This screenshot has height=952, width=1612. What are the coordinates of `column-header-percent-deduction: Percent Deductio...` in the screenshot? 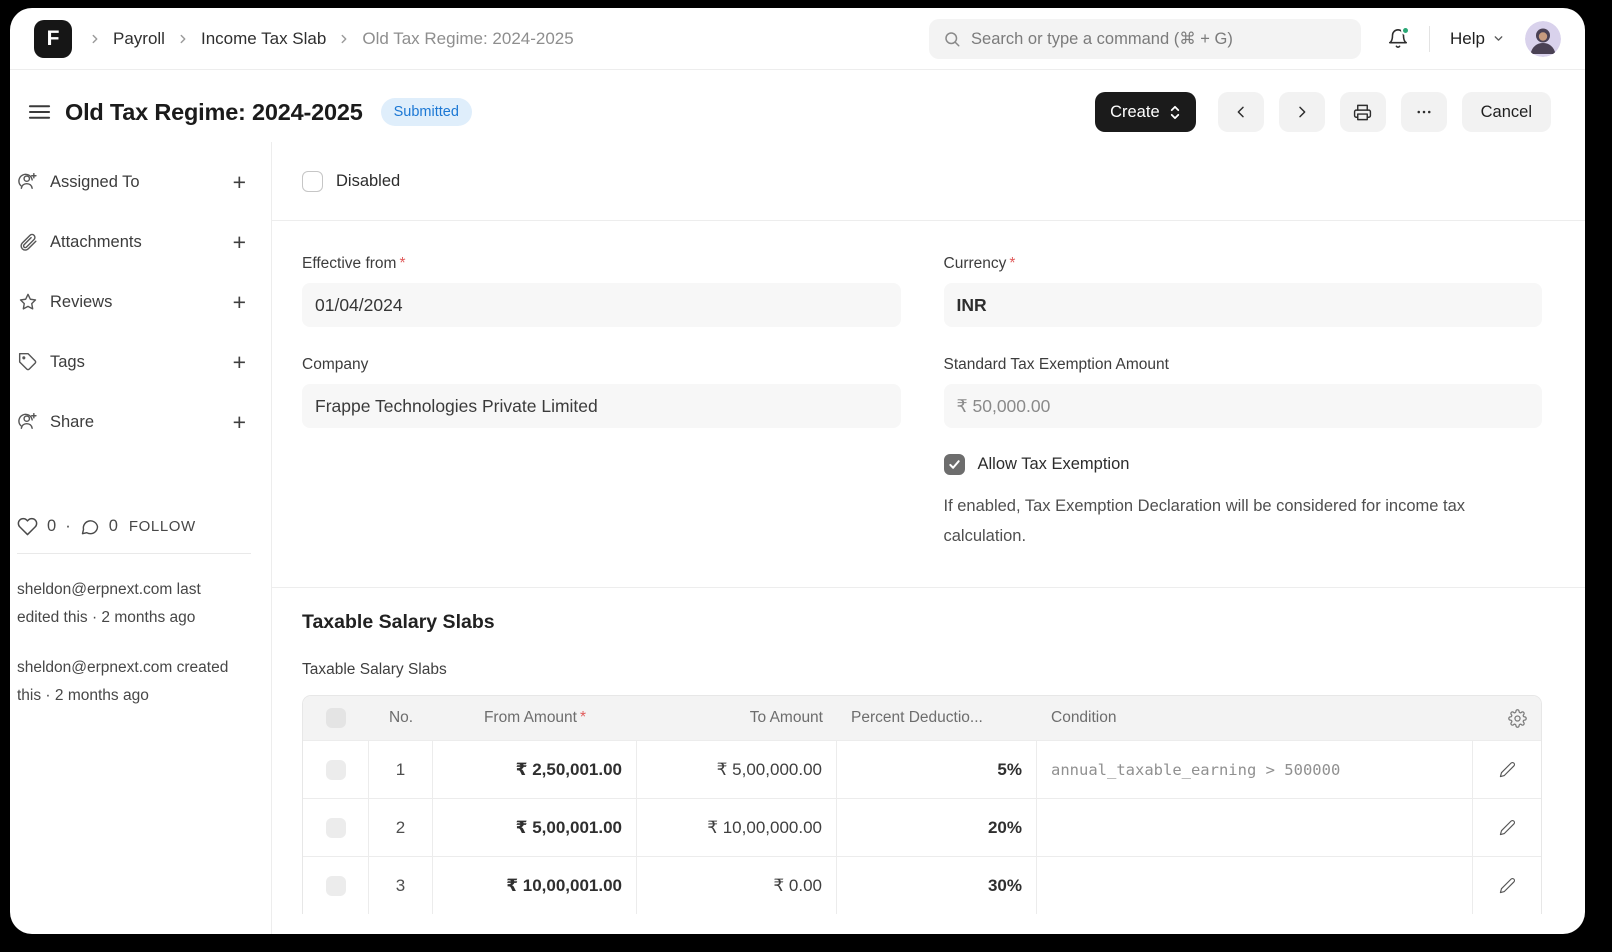 It's located at (917, 717).